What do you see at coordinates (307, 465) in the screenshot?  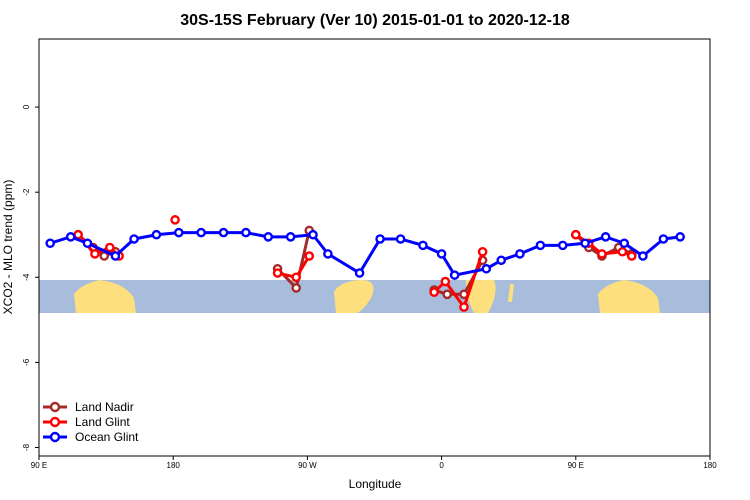 I see `x-tick-label: 90 W` at bounding box center [307, 465].